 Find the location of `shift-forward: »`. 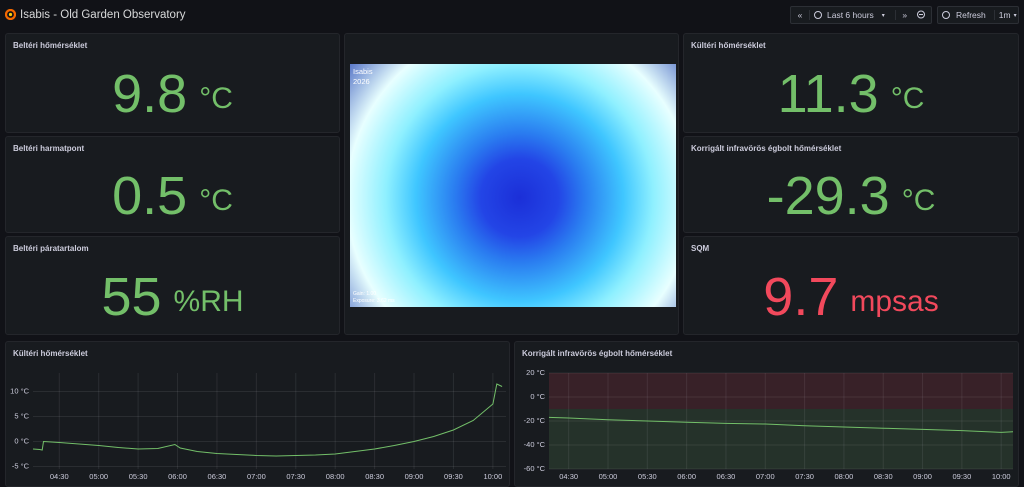

shift-forward: » is located at coordinates (904, 15).